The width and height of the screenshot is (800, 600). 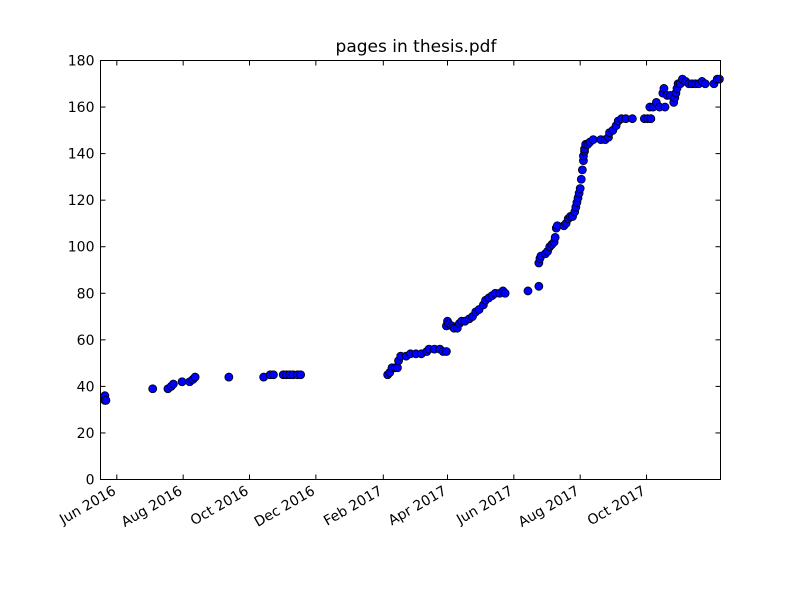 What do you see at coordinates (86, 341) in the screenshot?
I see `y-tick-label: 60` at bounding box center [86, 341].